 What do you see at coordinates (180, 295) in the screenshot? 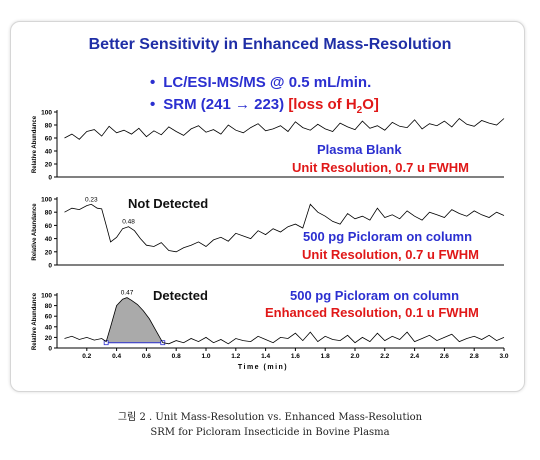
I see `panel3-status: Detected` at bounding box center [180, 295].